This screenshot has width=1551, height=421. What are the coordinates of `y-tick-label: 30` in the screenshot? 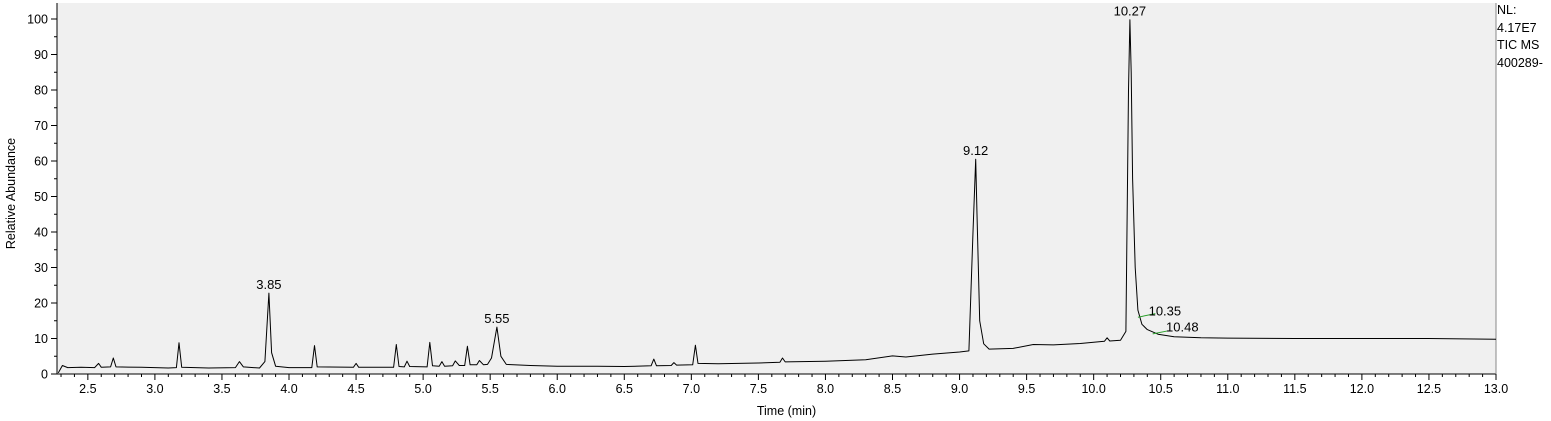 It's located at (41, 268).